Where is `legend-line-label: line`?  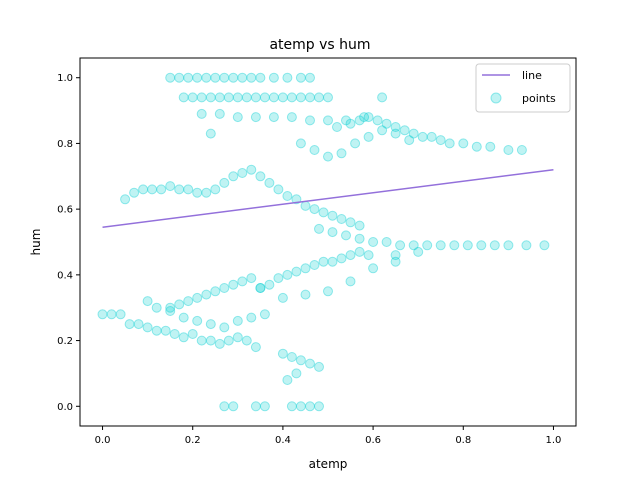 legend-line-label: line is located at coordinates (532, 75).